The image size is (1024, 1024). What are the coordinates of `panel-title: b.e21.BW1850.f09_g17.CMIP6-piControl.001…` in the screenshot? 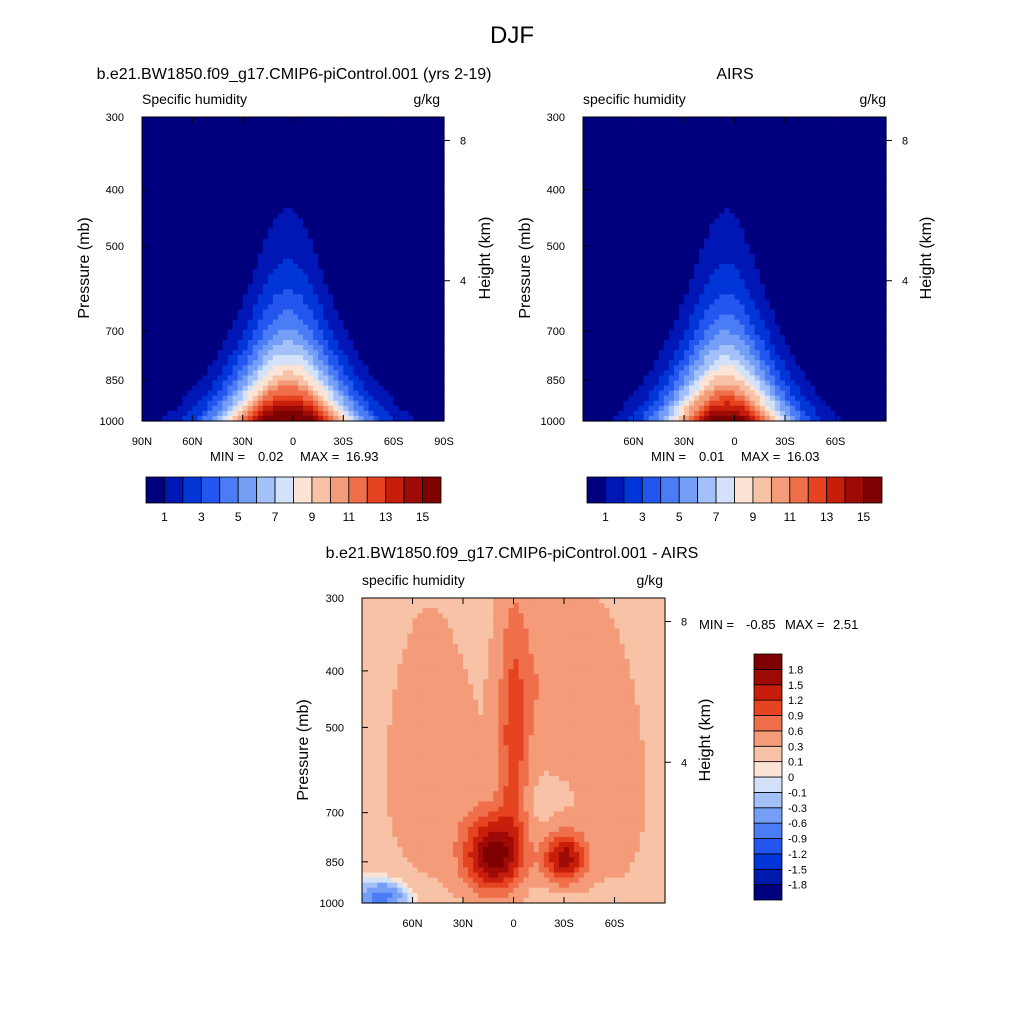 It's located at (294, 74).